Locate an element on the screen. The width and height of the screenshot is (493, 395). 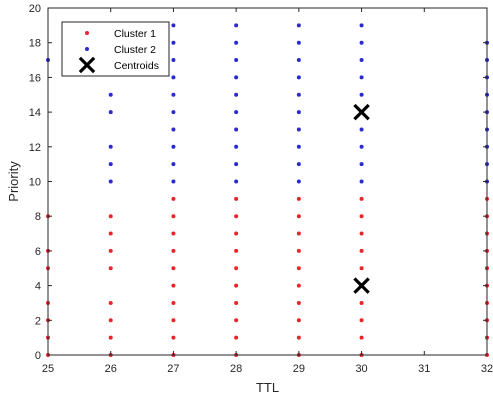
legend-item-cluster-2: Cluster 2 is located at coordinates (120, 50).